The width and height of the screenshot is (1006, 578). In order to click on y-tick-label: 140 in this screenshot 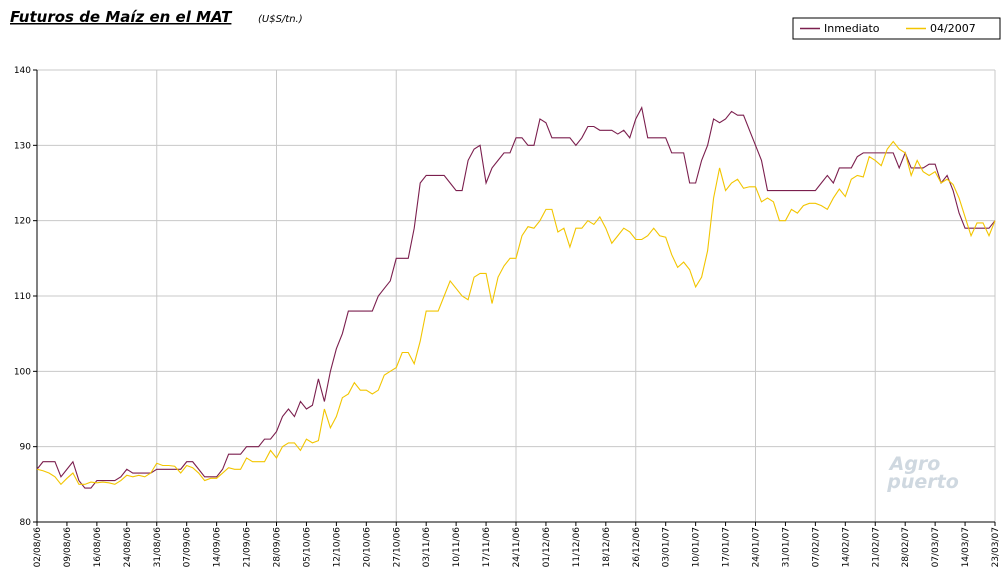, I will do `click(22, 71)`.